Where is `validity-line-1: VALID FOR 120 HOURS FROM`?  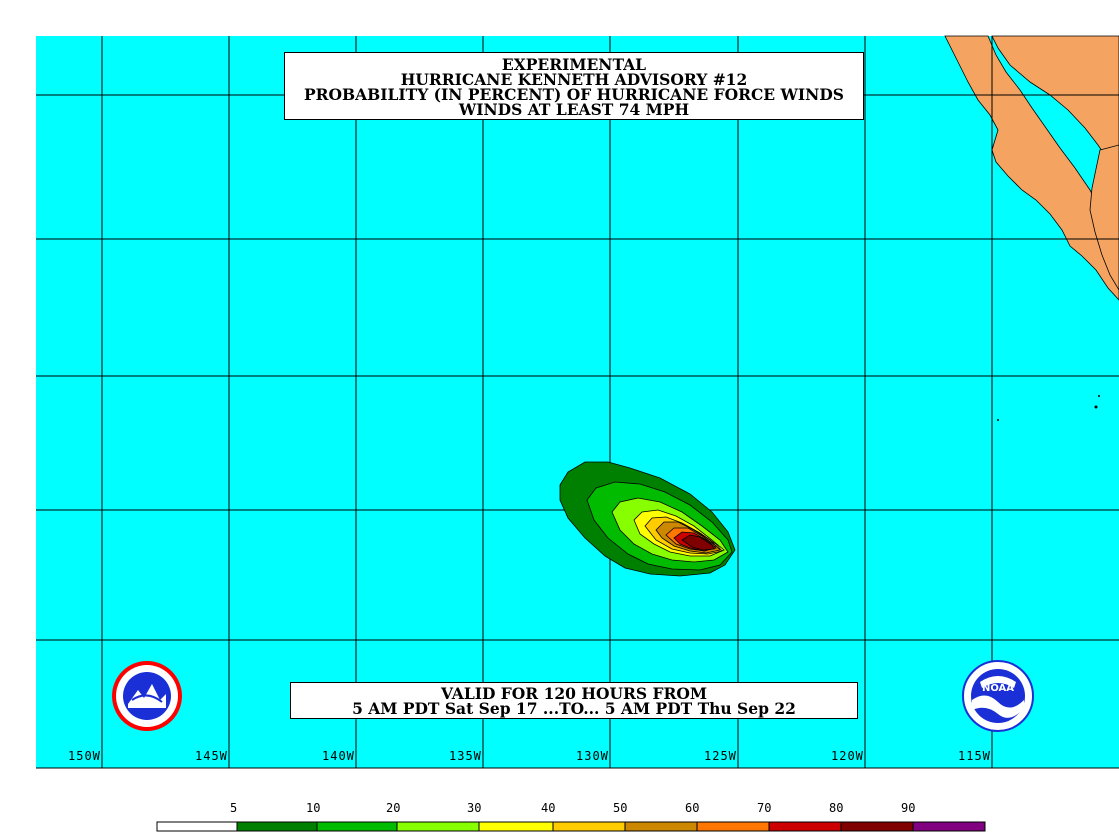
validity-line-1: VALID FOR 120 HOURS FROM is located at coordinates (574, 693).